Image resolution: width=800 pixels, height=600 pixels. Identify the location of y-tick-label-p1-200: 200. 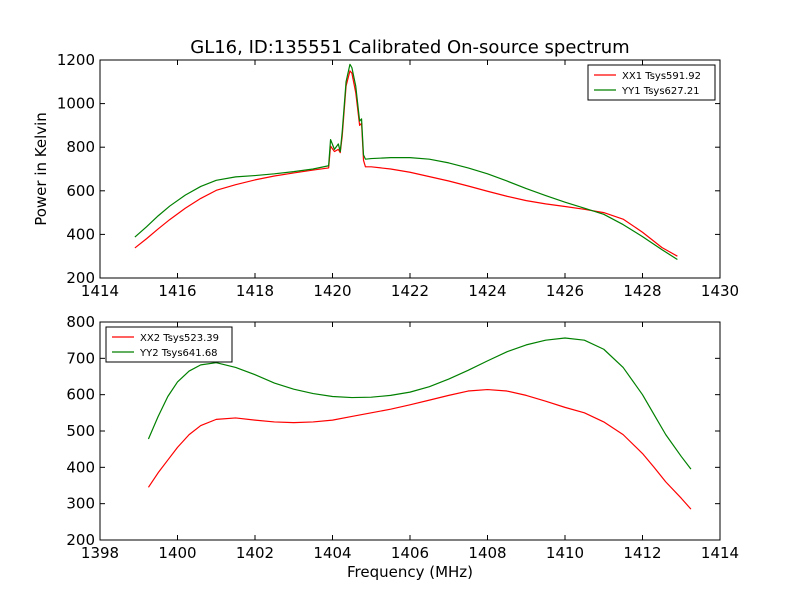
(80, 278).